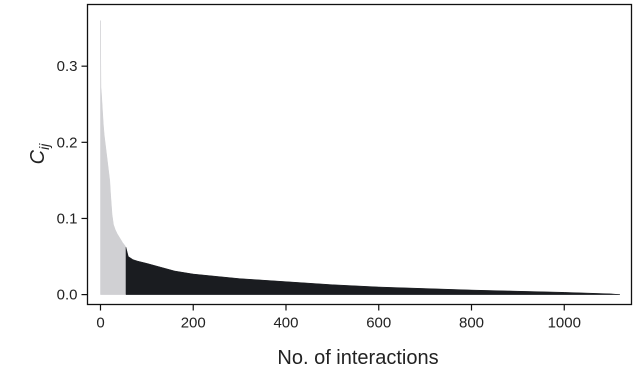 The width and height of the screenshot is (637, 374). I want to click on x-tick-label: 800, so click(471, 323).